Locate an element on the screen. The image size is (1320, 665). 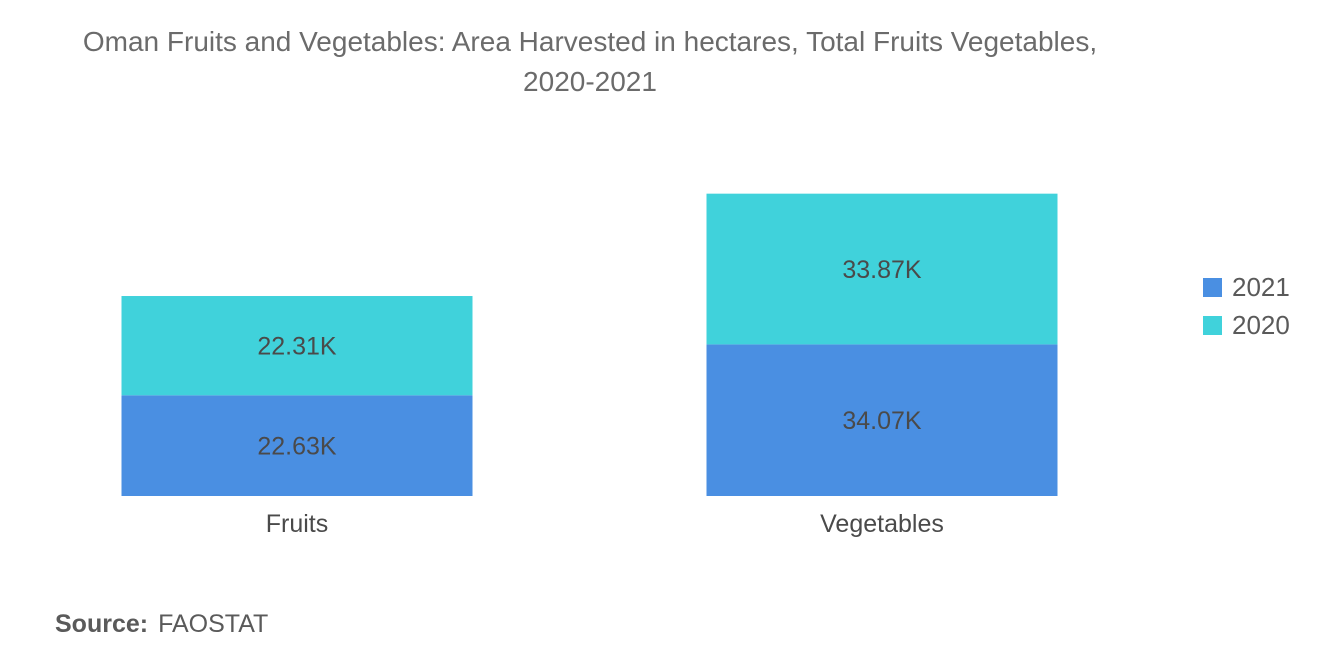
bar-fruits-2020 is located at coordinates (297, 346).